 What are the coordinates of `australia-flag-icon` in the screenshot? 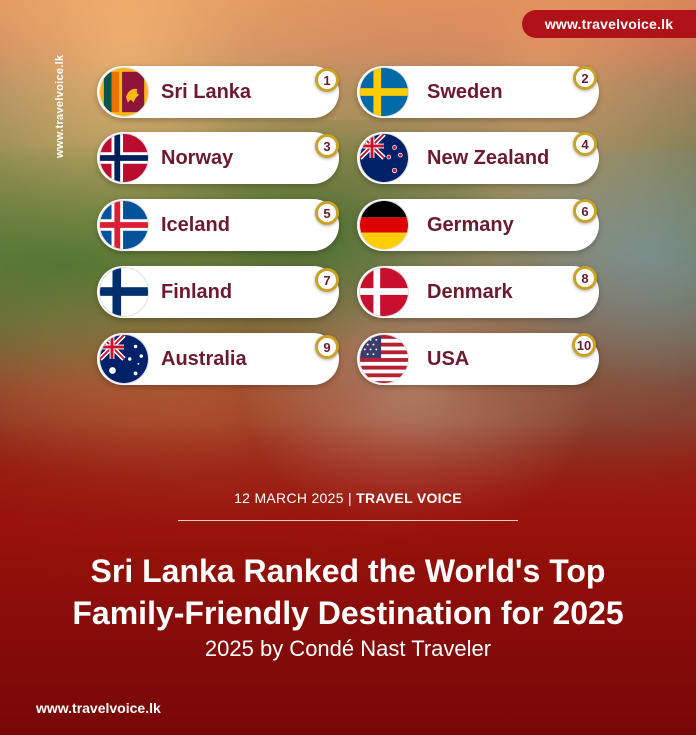 It's located at (124, 359).